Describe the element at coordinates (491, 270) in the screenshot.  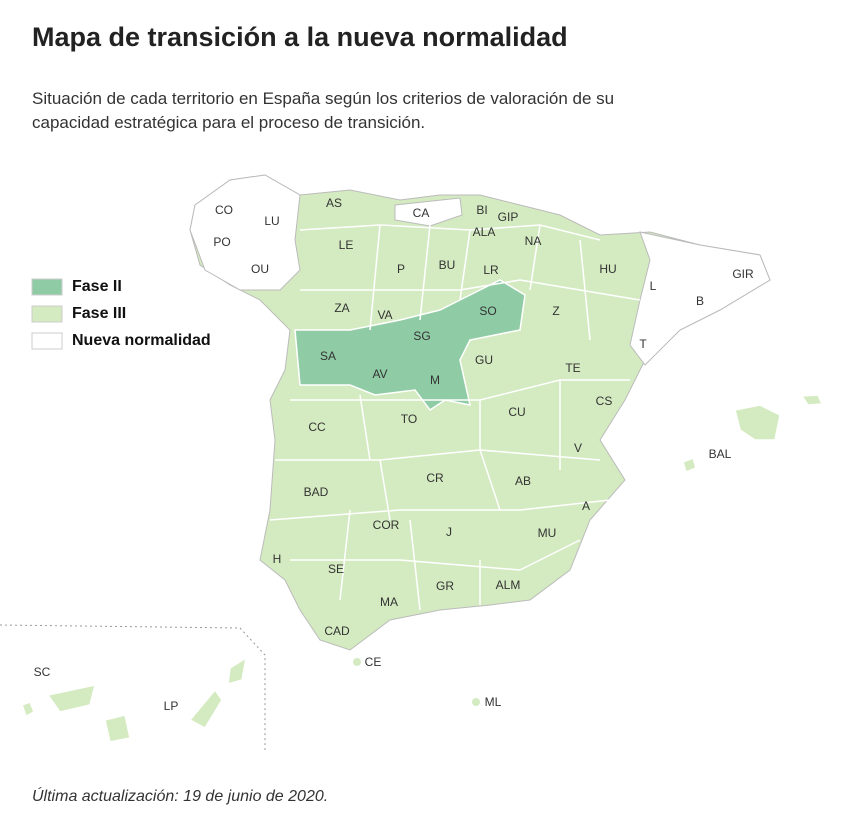
I see `region-label: LR` at that location.